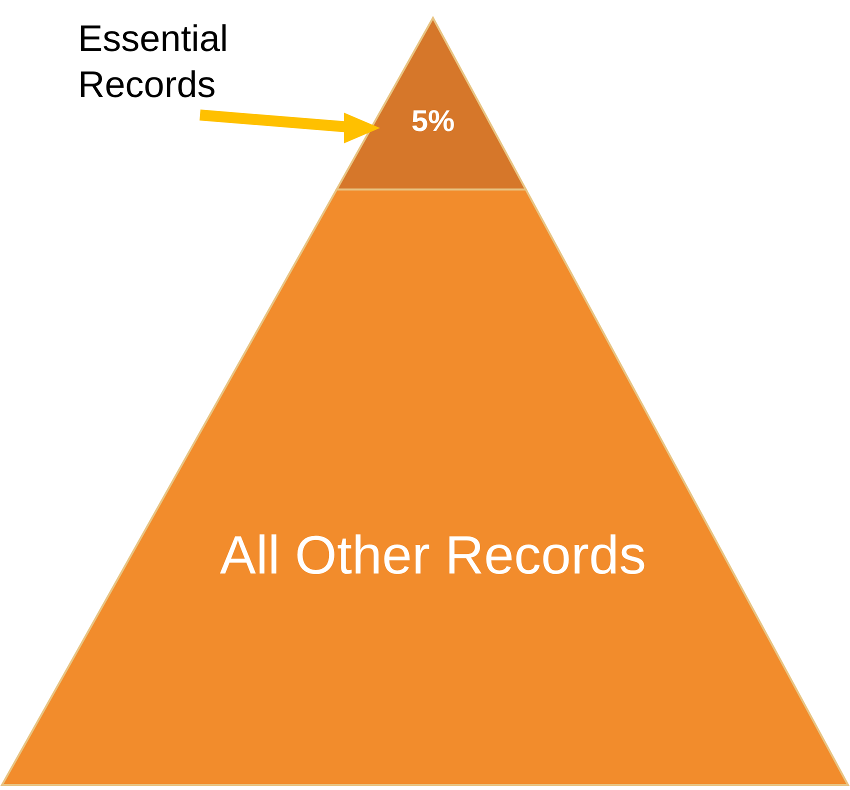  Describe the element at coordinates (433, 555) in the screenshot. I see `category-label: All Other Records` at that location.